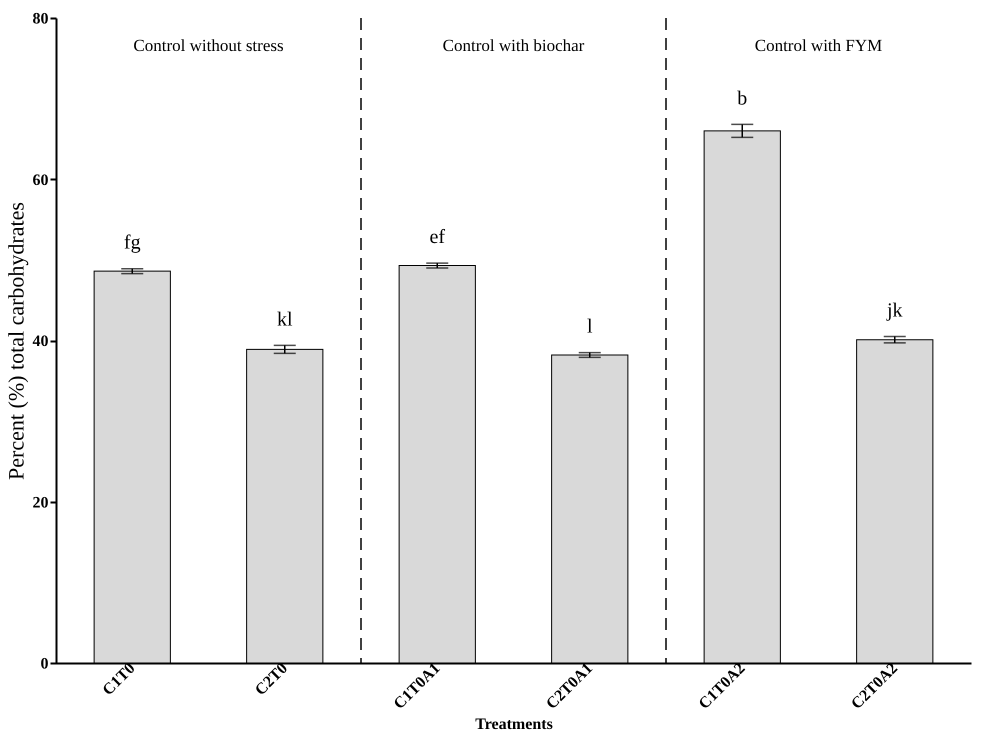 The height and width of the screenshot is (737, 981). What do you see at coordinates (513, 45) in the screenshot?
I see `annotation: Control with biochar` at bounding box center [513, 45].